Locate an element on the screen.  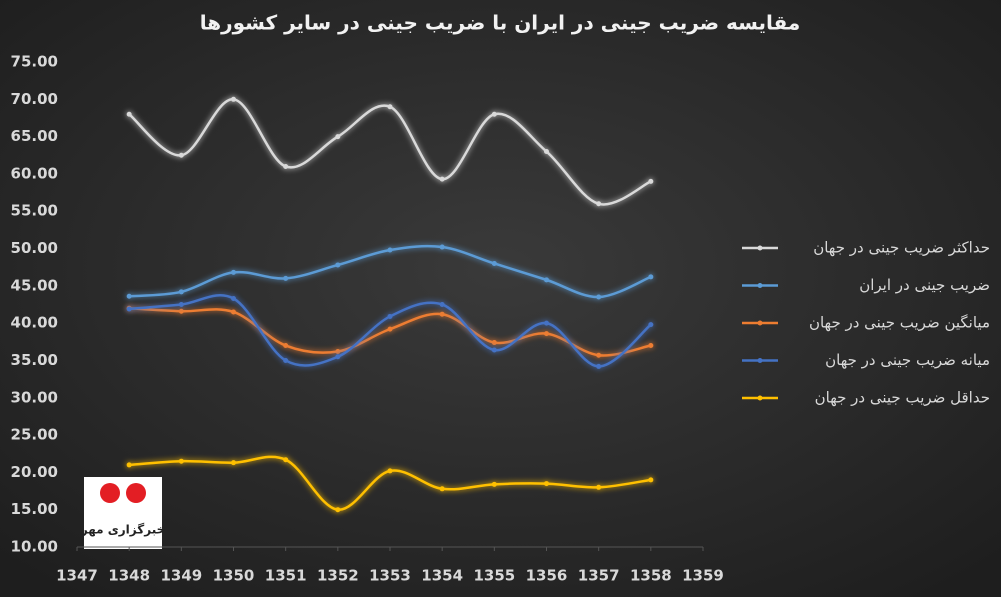
y-tick-label: 55.00 is located at coordinates (34, 211).